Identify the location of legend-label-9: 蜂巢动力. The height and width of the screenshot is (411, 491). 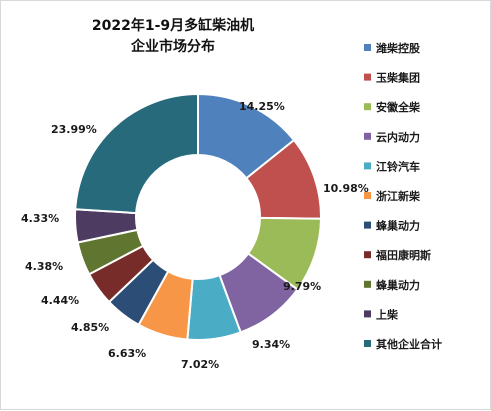
(398, 285).